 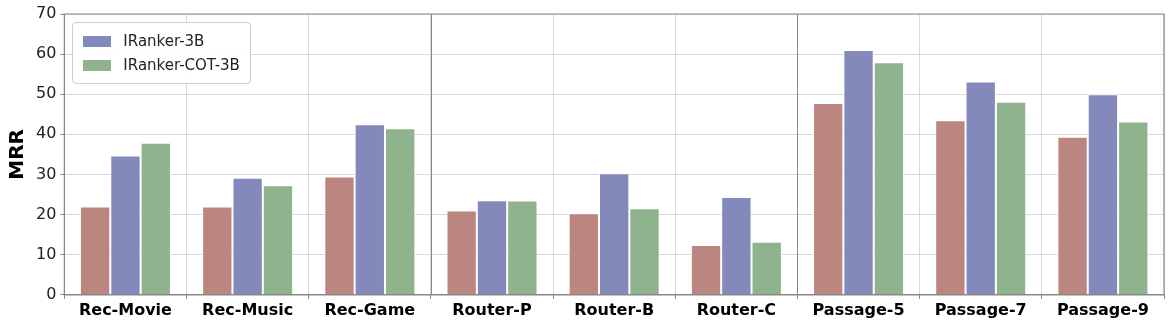 What do you see at coordinates (125, 309) in the screenshot?
I see `x-tick-label: Rec-Movie` at bounding box center [125, 309].